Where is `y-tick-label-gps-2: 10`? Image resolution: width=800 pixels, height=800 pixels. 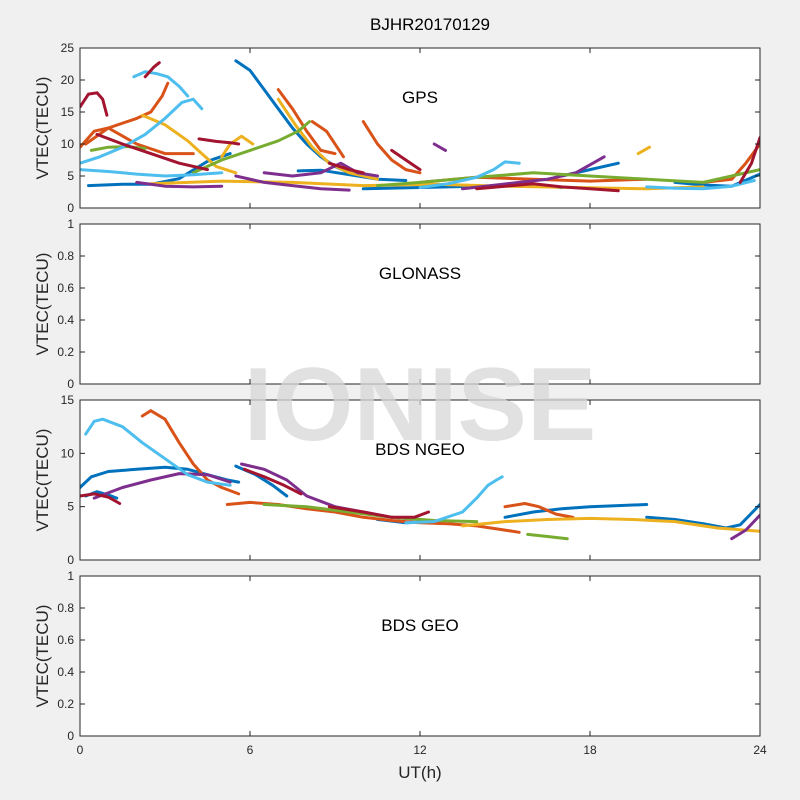
y-tick-label-gps-2: 10 is located at coordinates (68, 144).